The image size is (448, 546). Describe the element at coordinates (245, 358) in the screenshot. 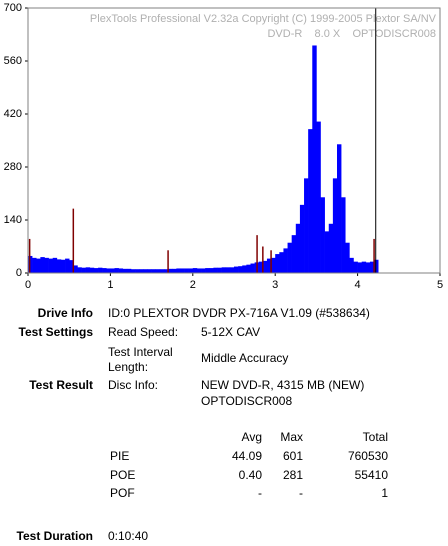

I see `value: Middle Accuracy` at that location.